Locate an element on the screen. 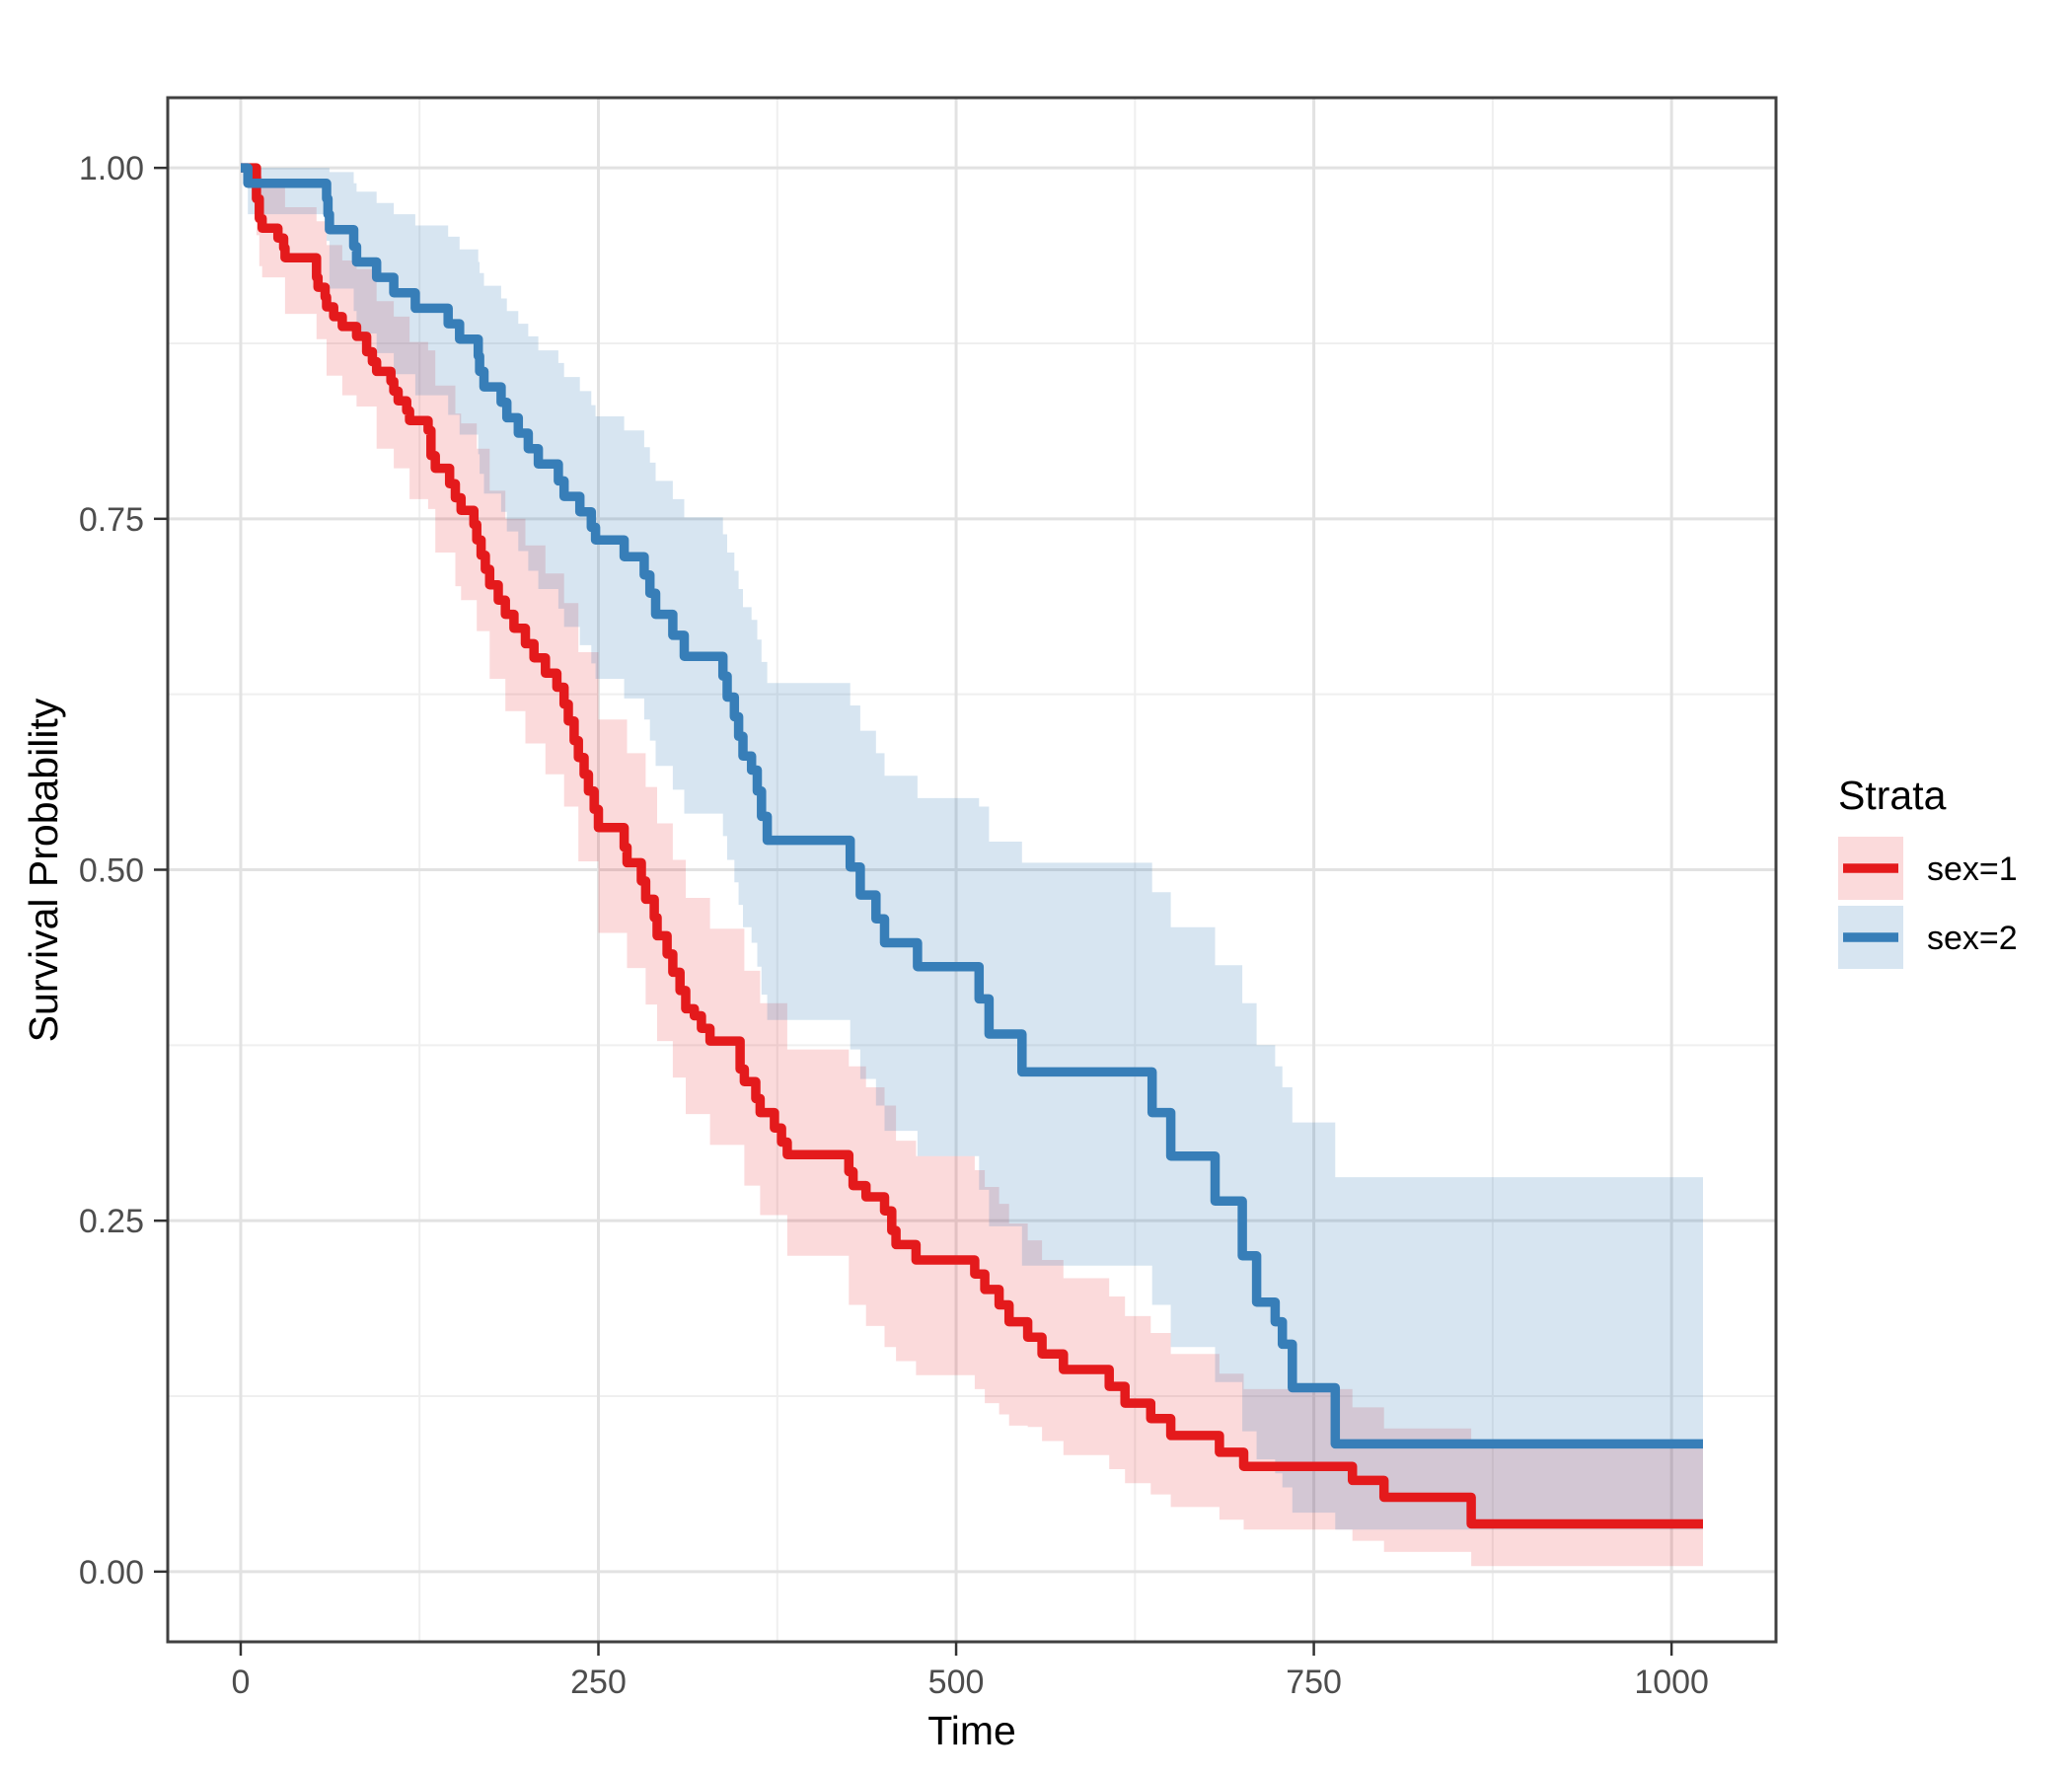  x-tick-label: 0 is located at coordinates (241, 1683).